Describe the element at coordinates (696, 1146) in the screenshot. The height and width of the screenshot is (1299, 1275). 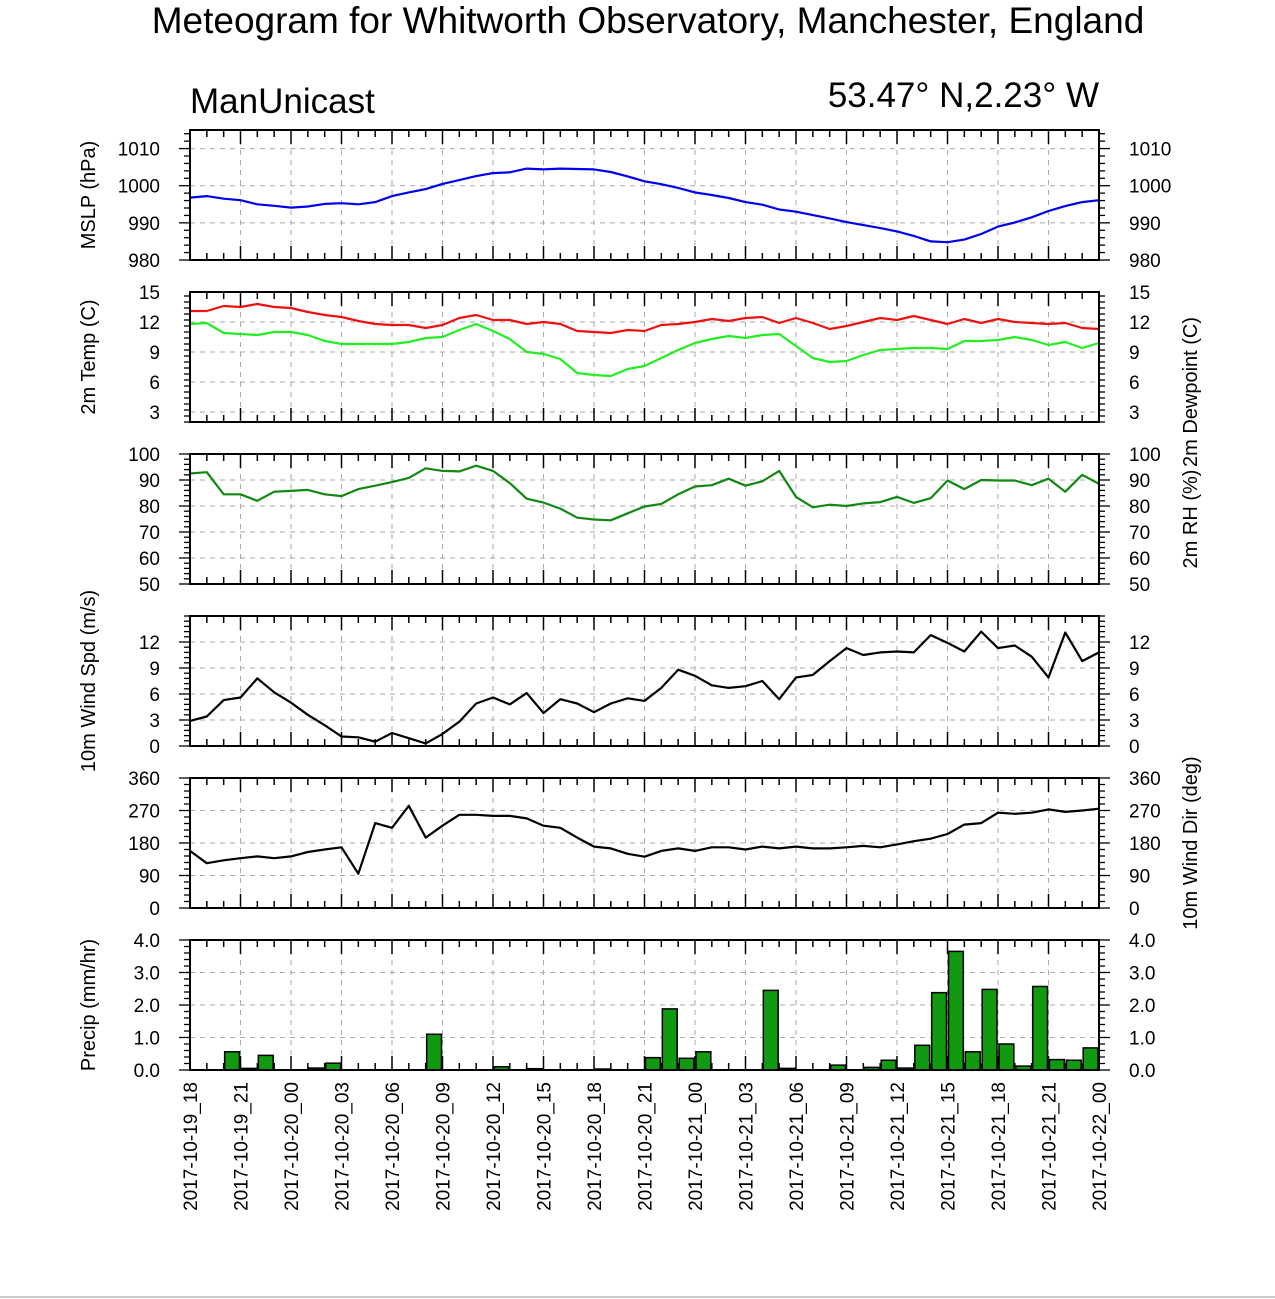
I see `x-tick-label: 2017-10-21_00` at that location.